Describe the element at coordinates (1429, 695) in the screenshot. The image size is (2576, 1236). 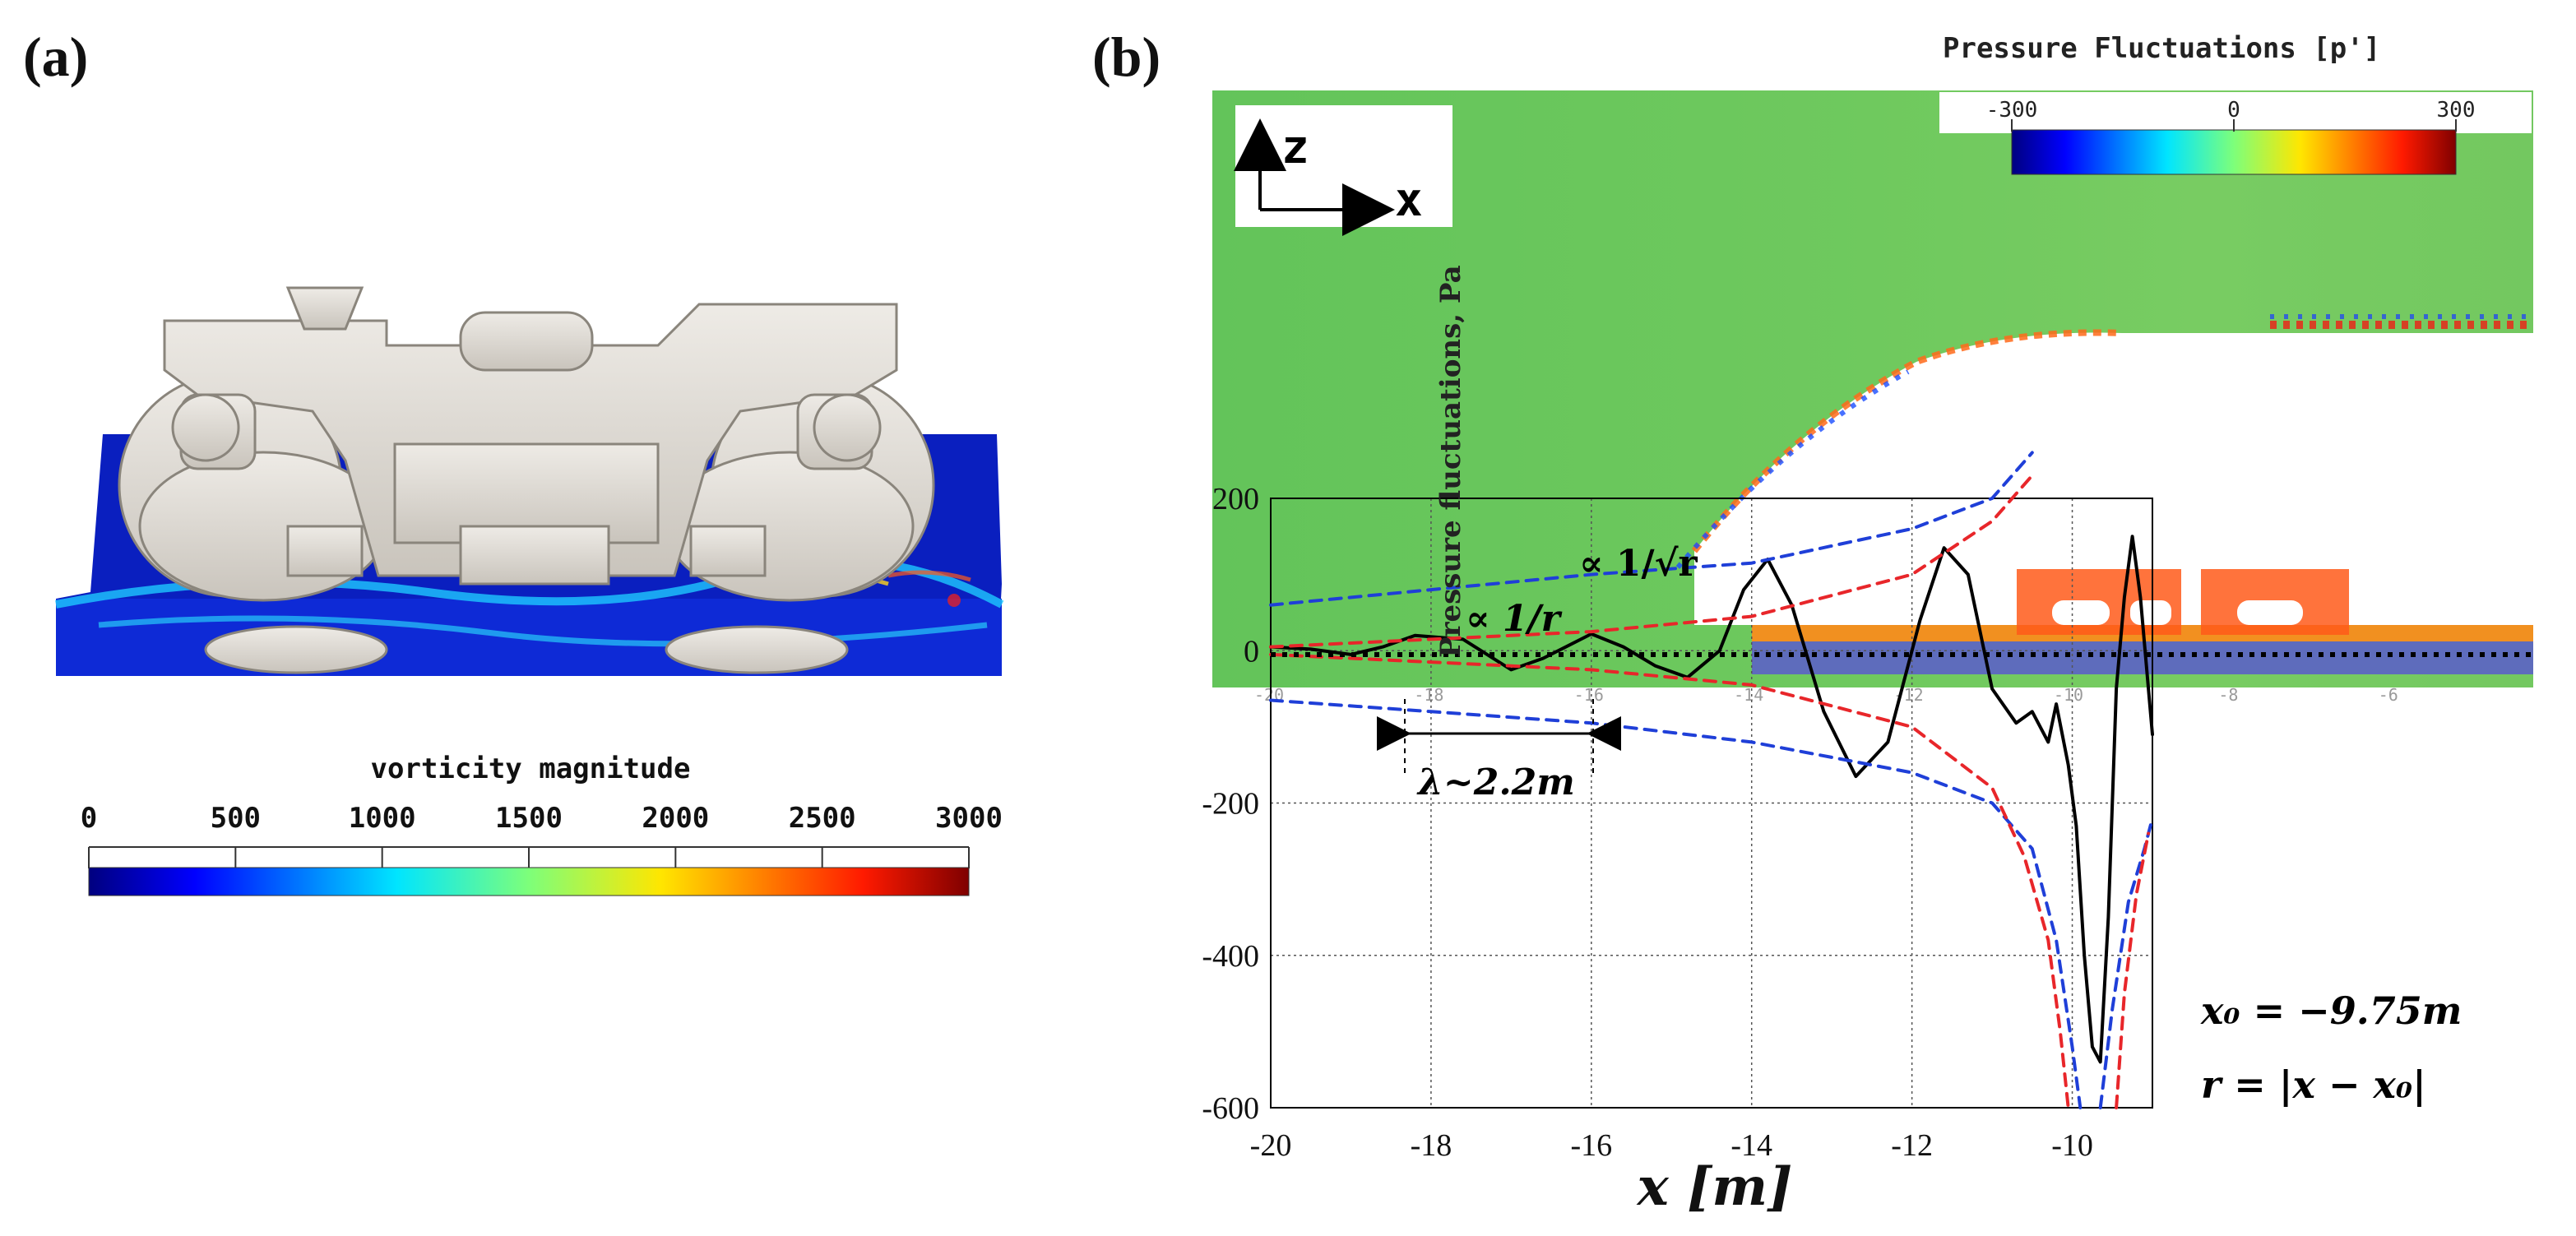
I see `field-x-tick-label: -18` at that location.